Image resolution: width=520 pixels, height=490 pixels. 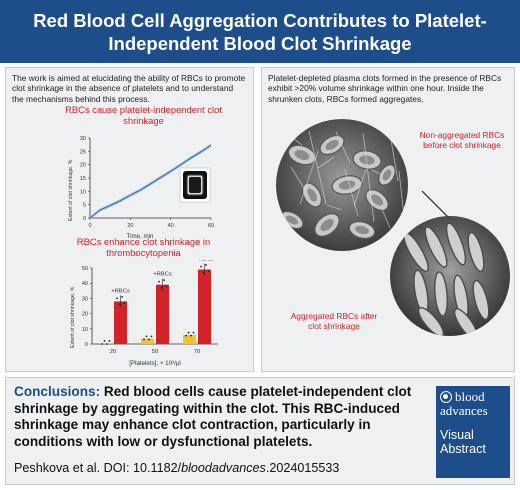 I want to click on chart1-y-tick-label: 20, so click(x=83, y=166).